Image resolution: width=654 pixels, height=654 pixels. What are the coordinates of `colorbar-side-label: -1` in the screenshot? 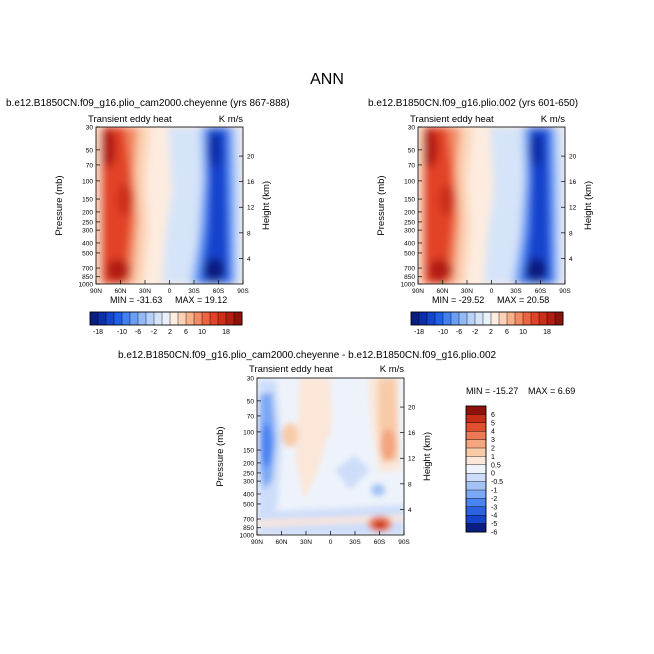 It's located at (494, 491).